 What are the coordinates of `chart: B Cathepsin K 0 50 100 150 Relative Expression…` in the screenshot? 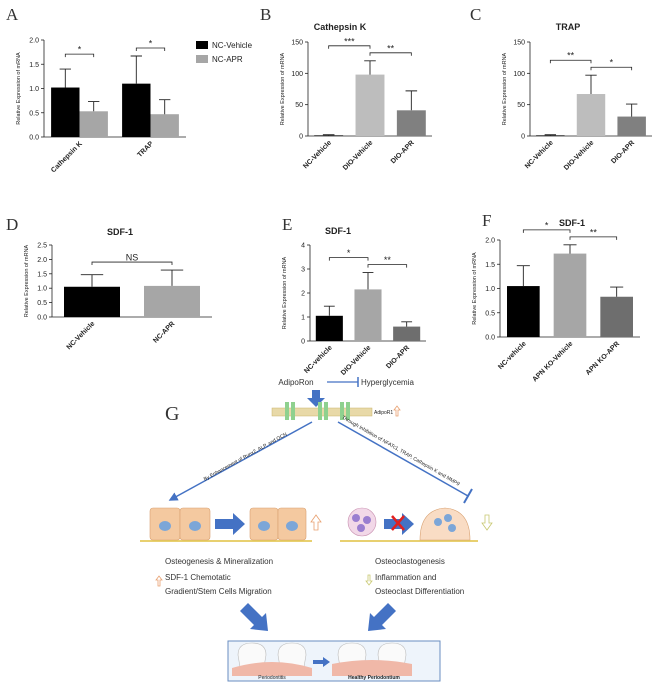 It's located at (346, 88).